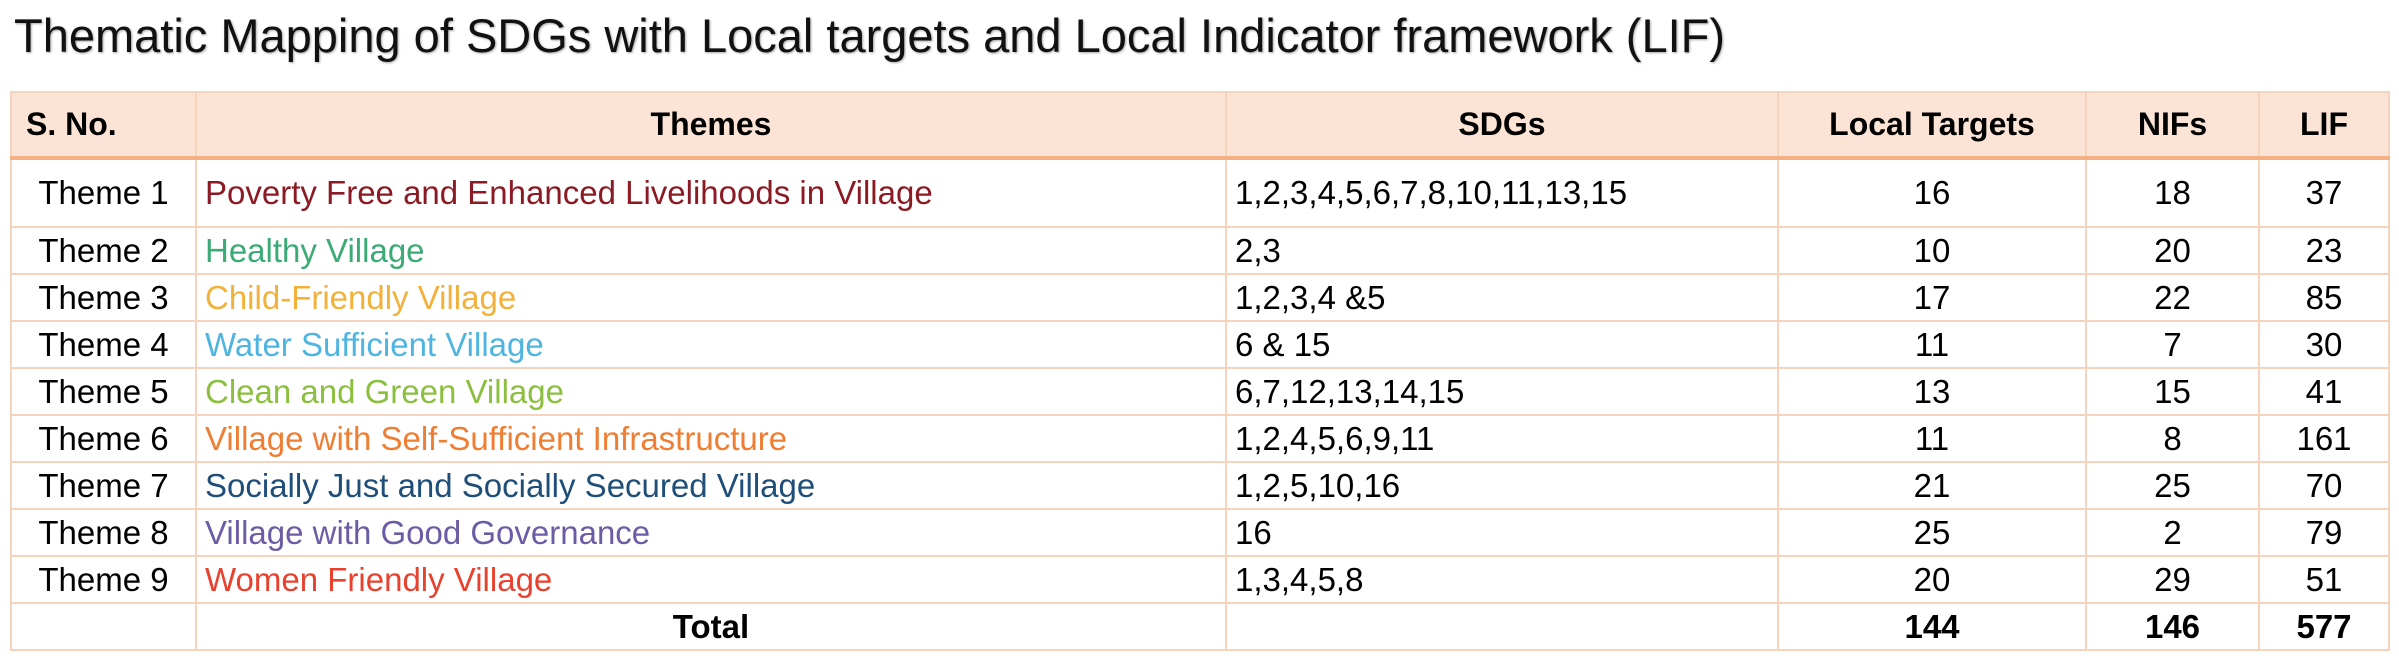  Describe the element at coordinates (711, 626) in the screenshot. I see `total-label: Total` at that location.